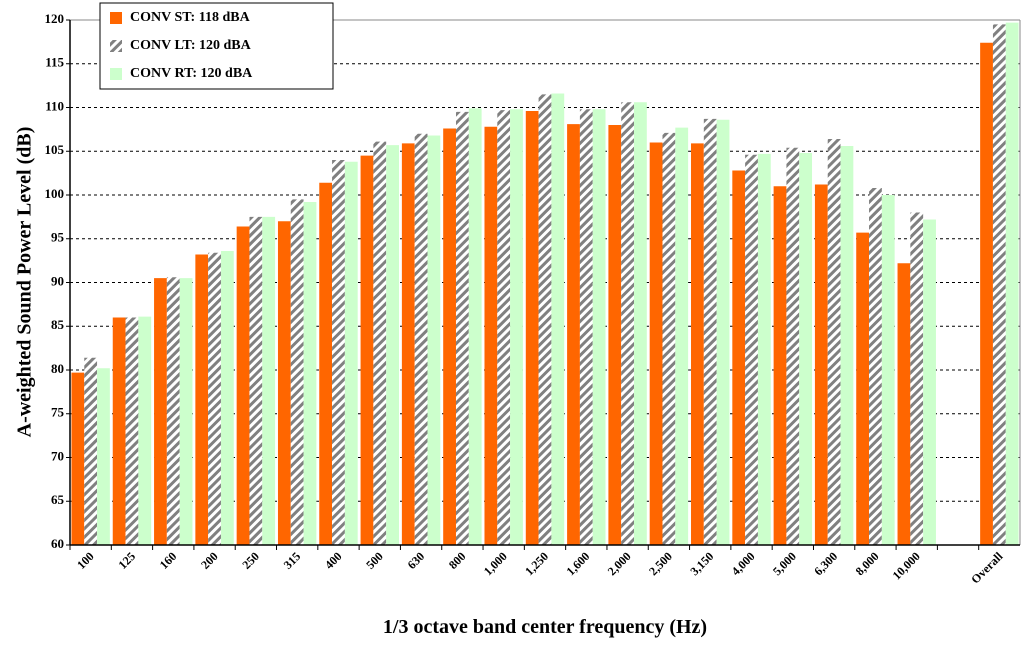 The width and height of the screenshot is (1021, 647). I want to click on x-tick-label: 400, so click(333, 560).